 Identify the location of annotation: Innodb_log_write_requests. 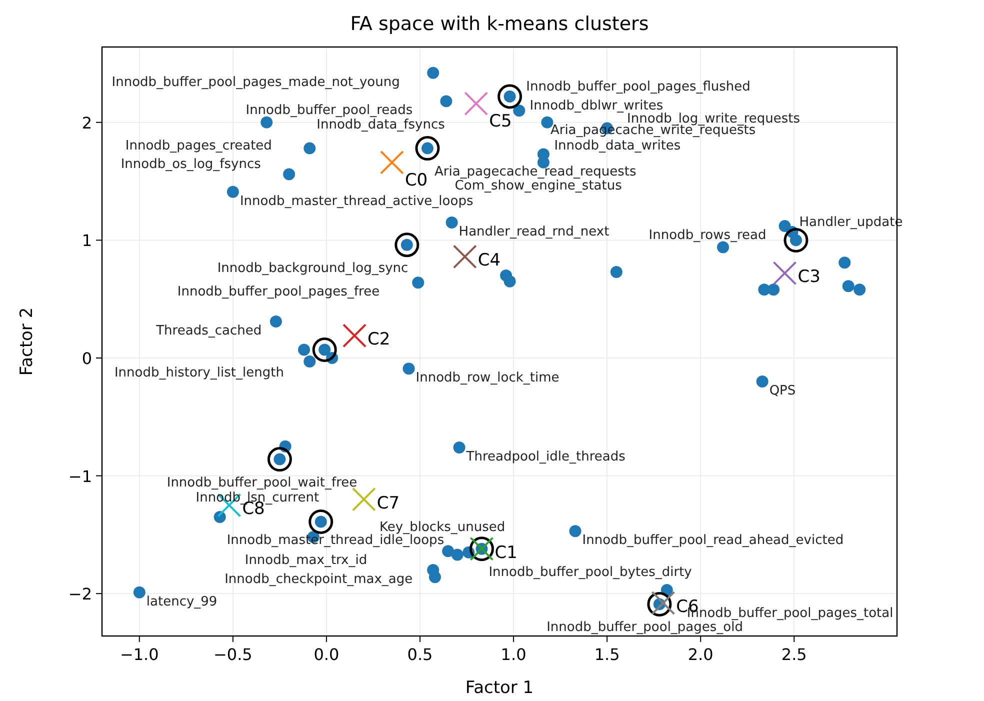
(713, 118).